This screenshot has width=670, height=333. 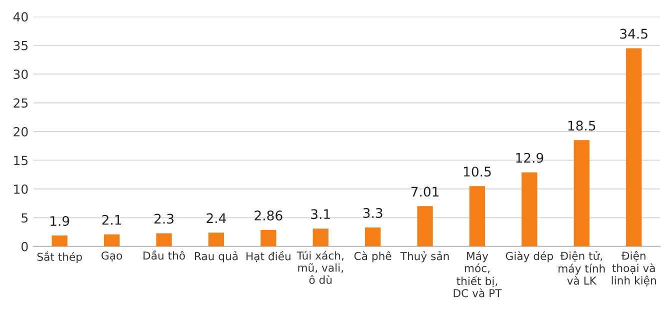 What do you see at coordinates (164, 219) in the screenshot?
I see `data-label: 2.3` at bounding box center [164, 219].